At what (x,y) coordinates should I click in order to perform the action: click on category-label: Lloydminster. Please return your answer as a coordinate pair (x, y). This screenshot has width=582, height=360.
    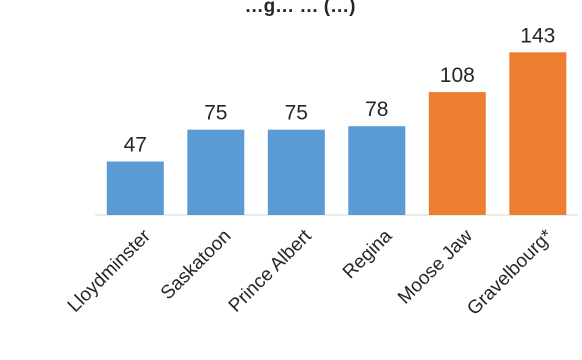
    Looking at the image, I should click on (109, 270).